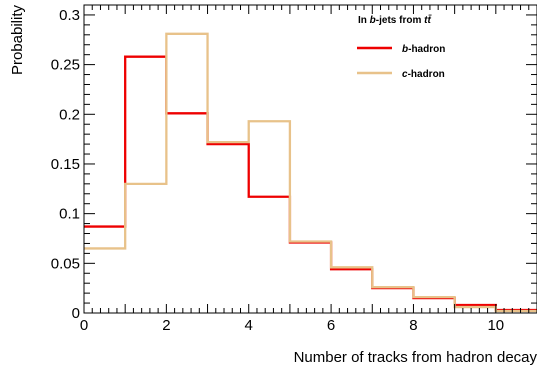  Describe the element at coordinates (166, 325) in the screenshot. I see `x-tick-label: 2` at that location.